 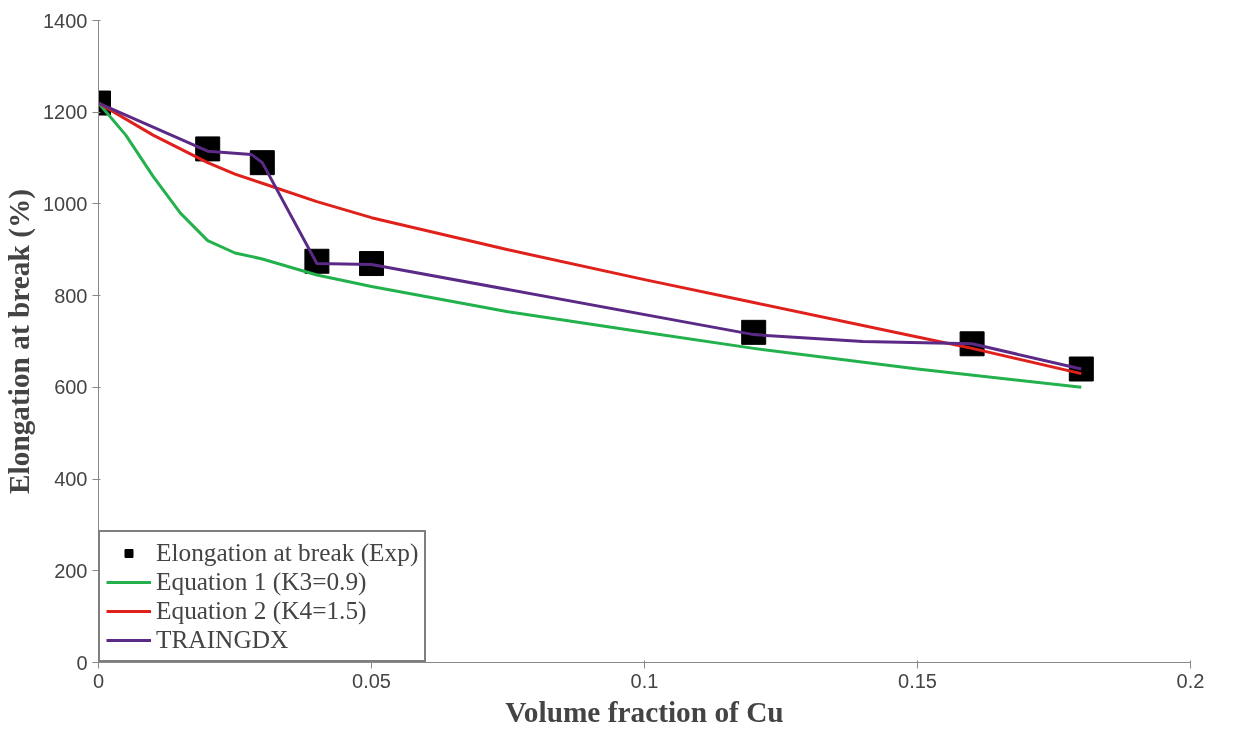 What do you see at coordinates (65, 112) in the screenshot?
I see `y-tick-label: 1200` at bounding box center [65, 112].